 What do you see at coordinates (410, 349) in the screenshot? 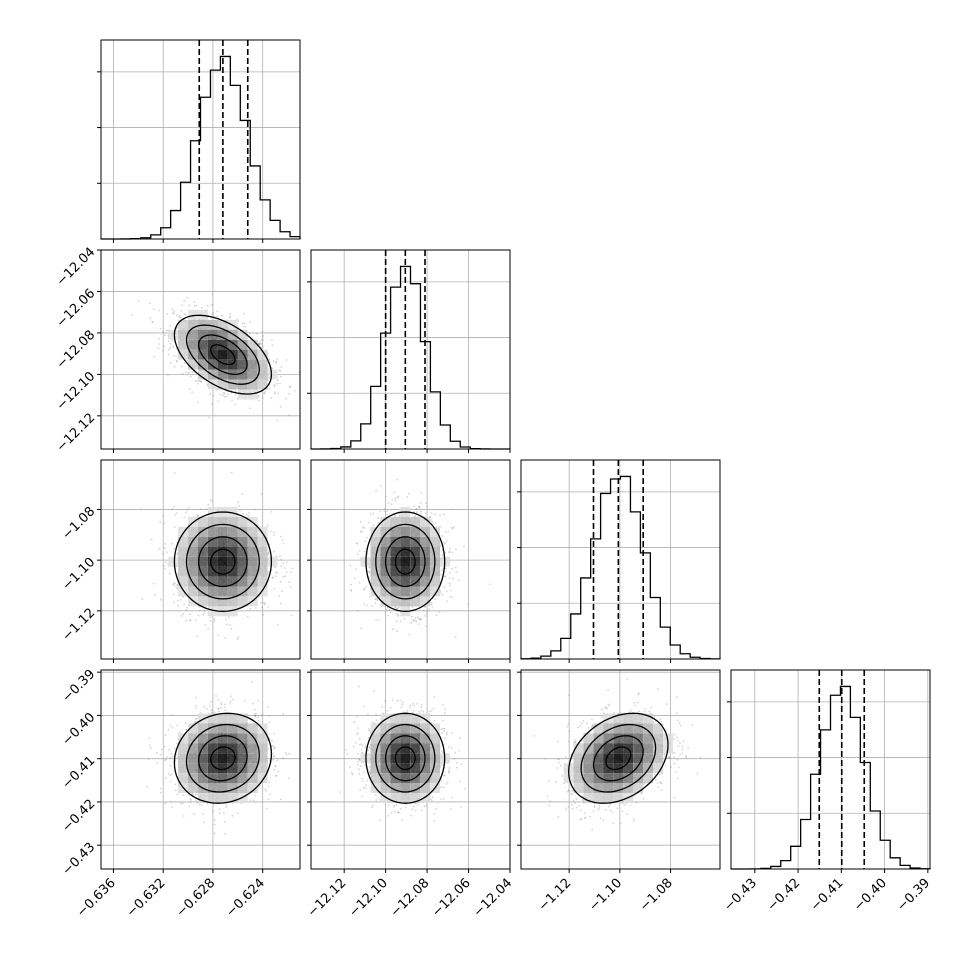
I see `panel-frame` at bounding box center [410, 349].